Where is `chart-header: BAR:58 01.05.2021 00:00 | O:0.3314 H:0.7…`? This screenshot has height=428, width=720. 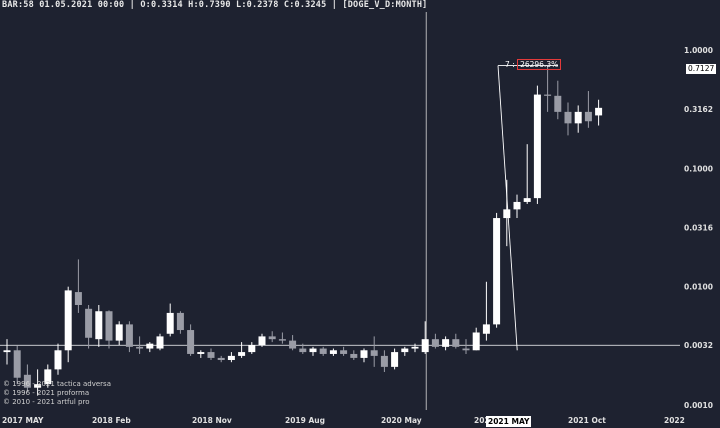 chart-header: BAR:58 01.05.2021 00:00 | O:0.3314 H:0.7… is located at coordinates (215, 5).